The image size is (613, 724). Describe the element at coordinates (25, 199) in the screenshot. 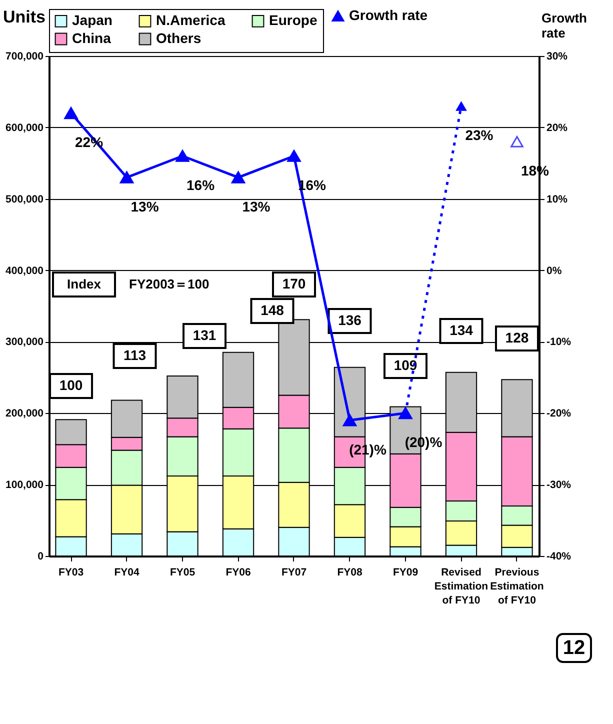

I see `y-tick-label: 500,000` at that location.